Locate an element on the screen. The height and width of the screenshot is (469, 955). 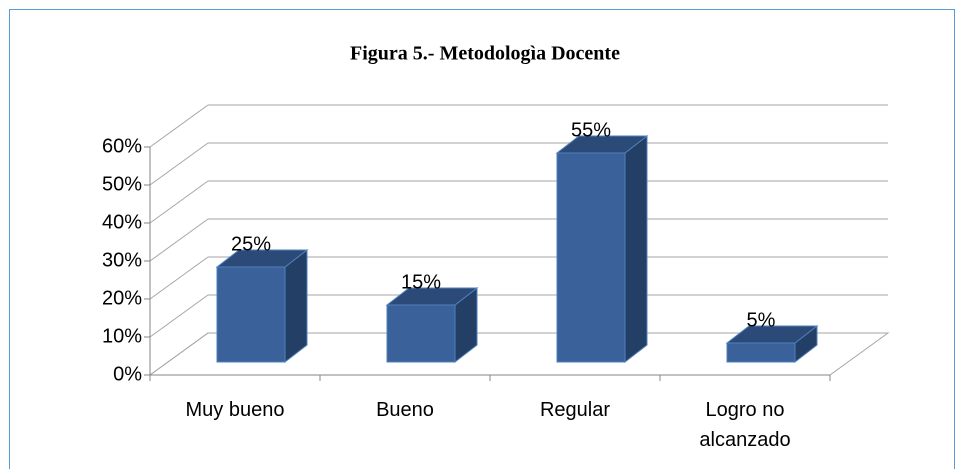
y-tick-label: 20% is located at coordinates (122, 298).